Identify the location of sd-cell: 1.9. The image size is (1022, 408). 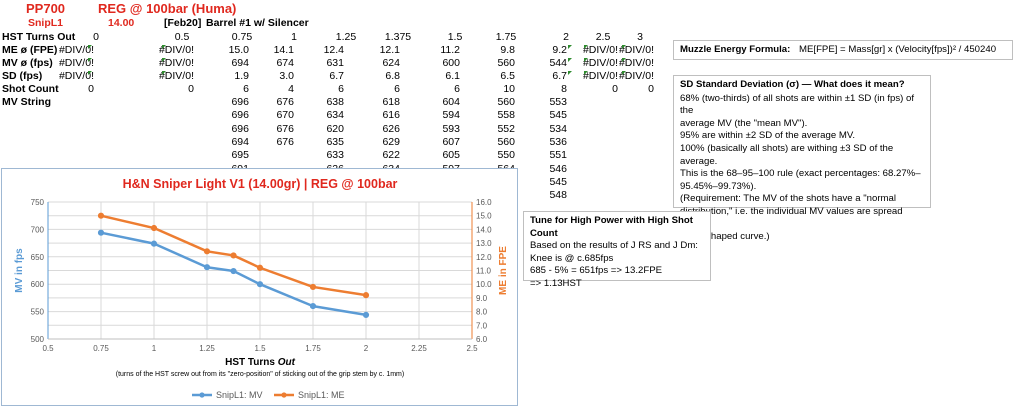
(241, 76).